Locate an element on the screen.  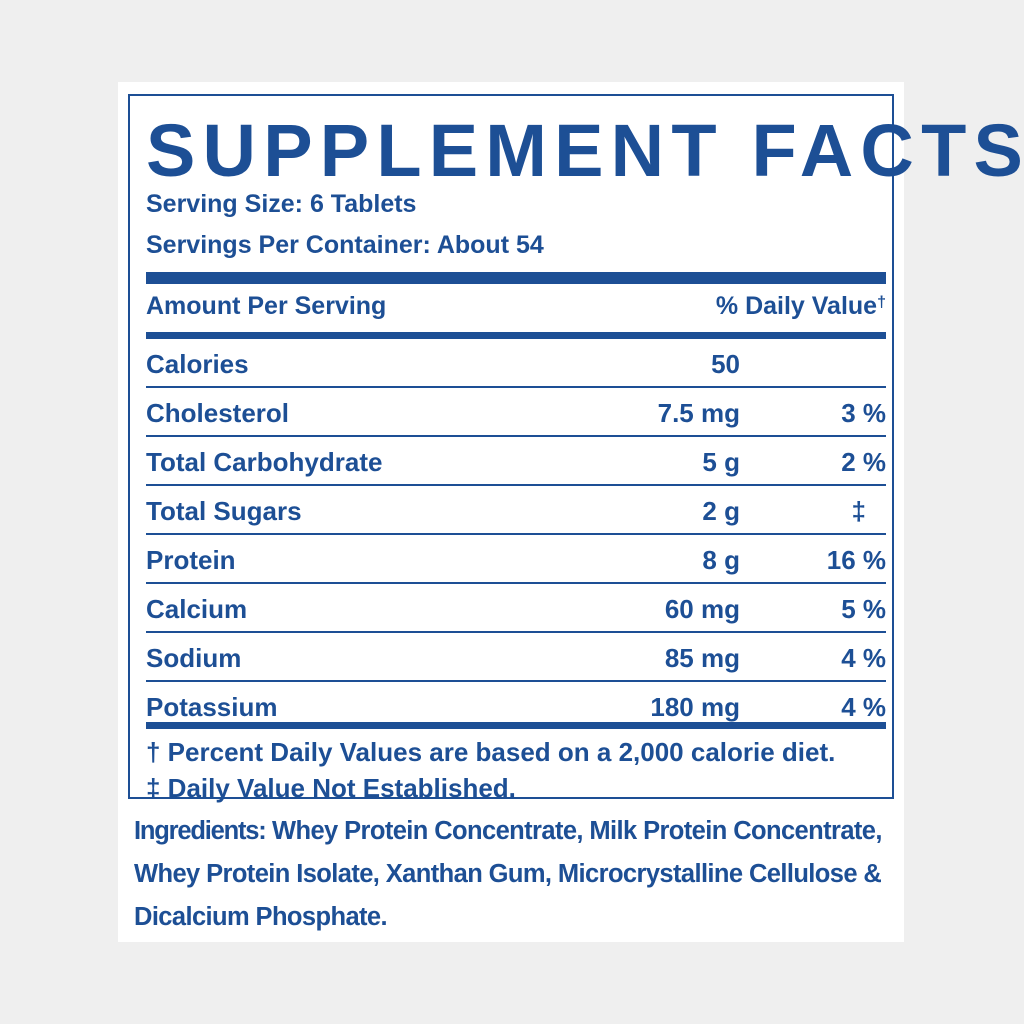
table-row: Potassium 180 mg 4 % is located at coordinates (516, 706).